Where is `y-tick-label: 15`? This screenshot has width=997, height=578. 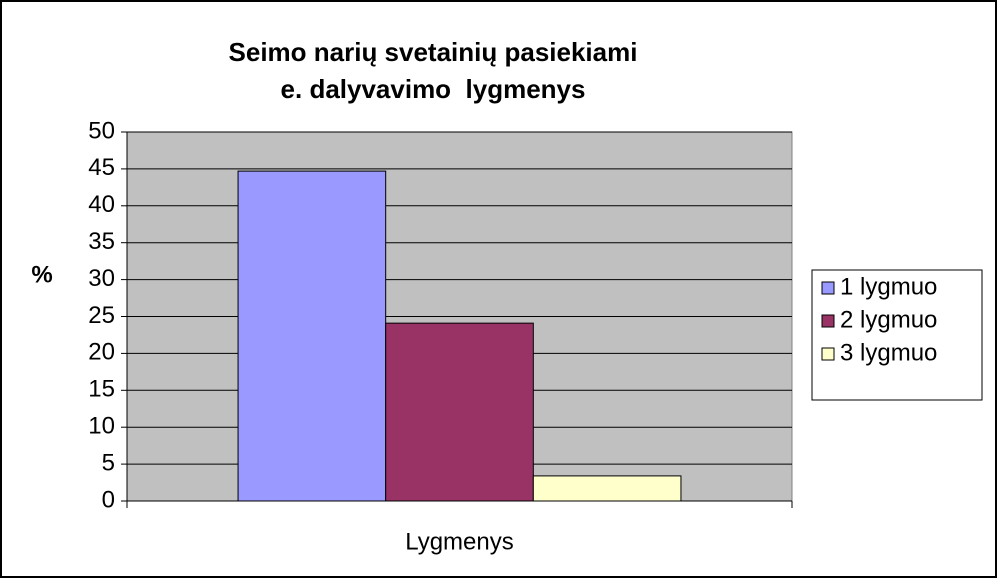
y-tick-label: 15 is located at coordinates (101, 389).